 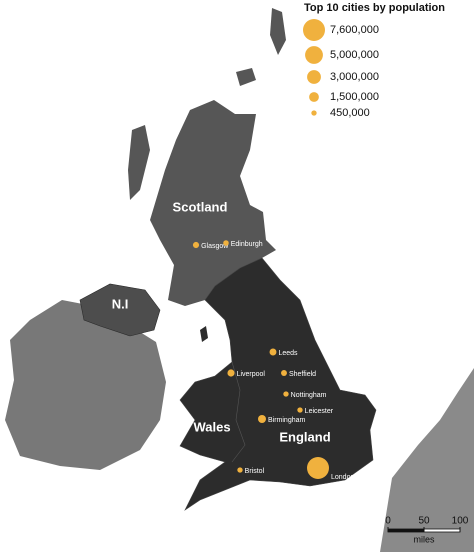 I want to click on wales-border, so click(x=238, y=412).